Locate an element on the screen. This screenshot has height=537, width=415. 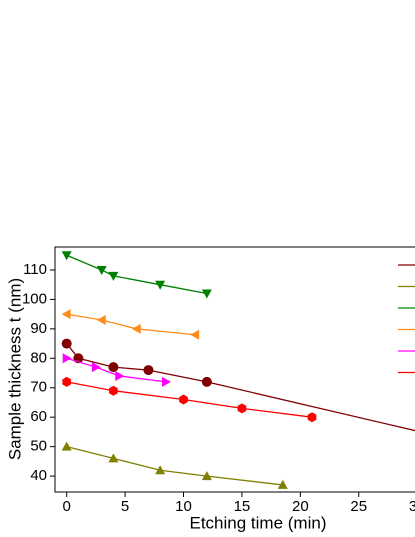
y-tick-label: 50 is located at coordinates (38, 446).